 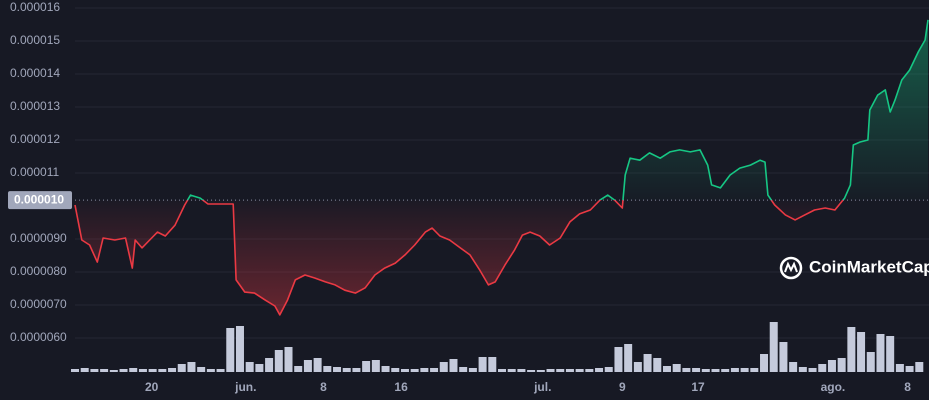 I want to click on baseline-label-box, so click(x=40, y=200).